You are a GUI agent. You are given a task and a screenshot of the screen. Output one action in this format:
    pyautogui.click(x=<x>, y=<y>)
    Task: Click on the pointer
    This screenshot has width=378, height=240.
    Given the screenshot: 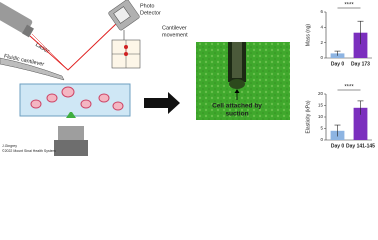 What is the action you would take?
    pyautogui.click(x=237, y=91)
    